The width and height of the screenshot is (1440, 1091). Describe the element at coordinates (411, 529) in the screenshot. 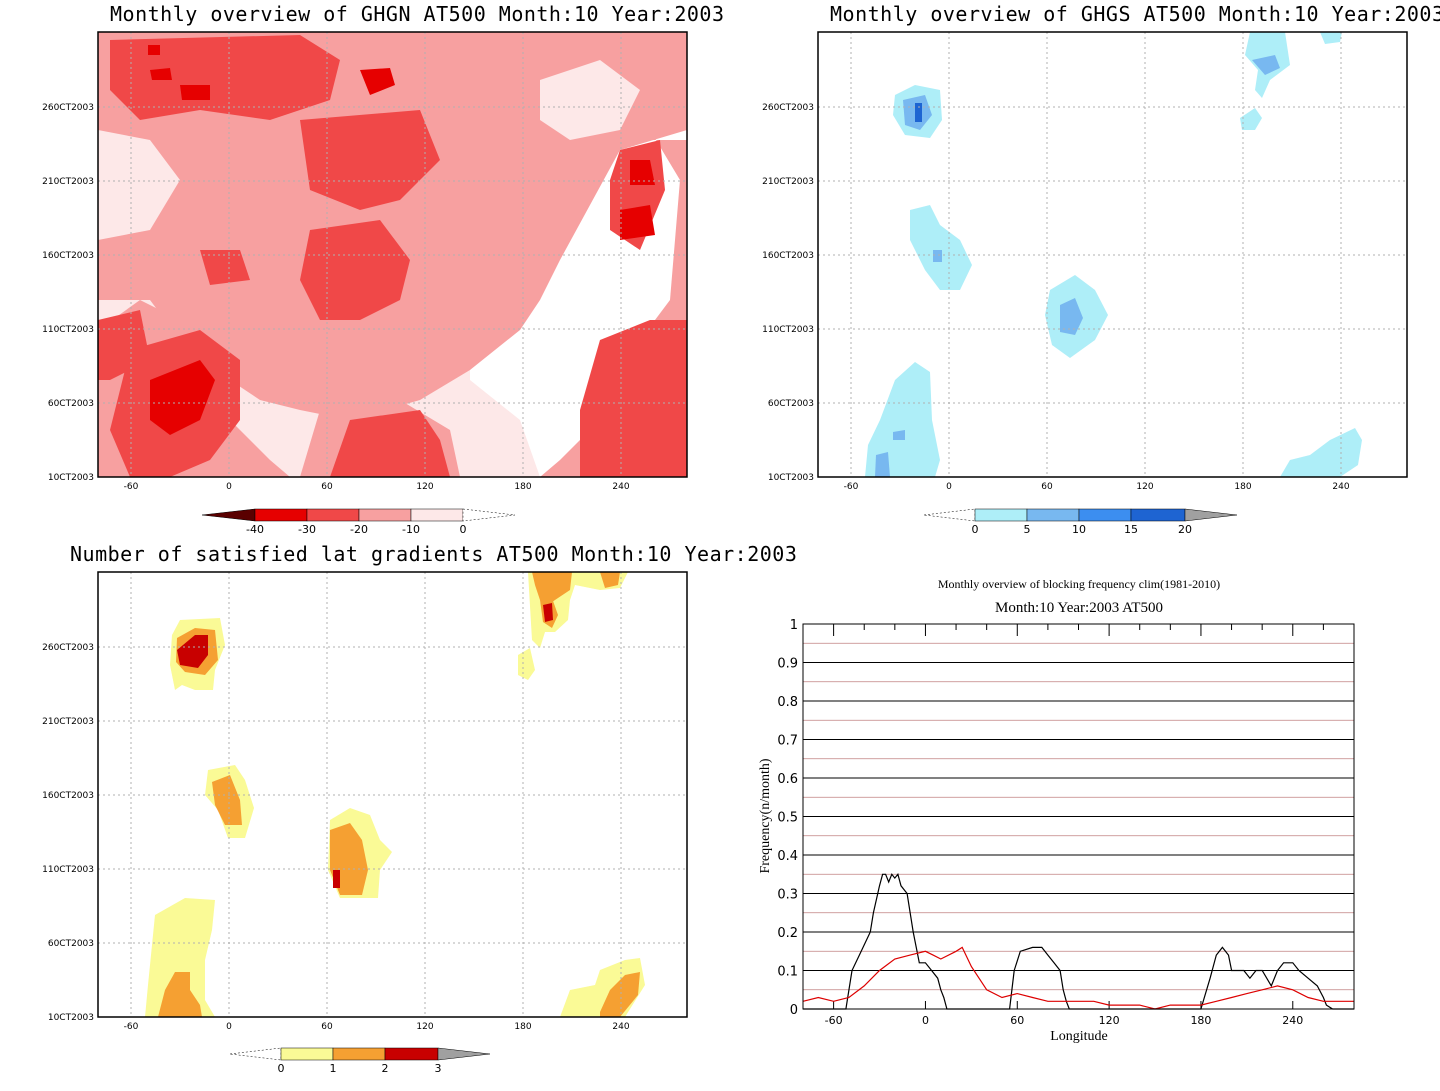

I see `ghgn-cbar-label: -10` at that location.